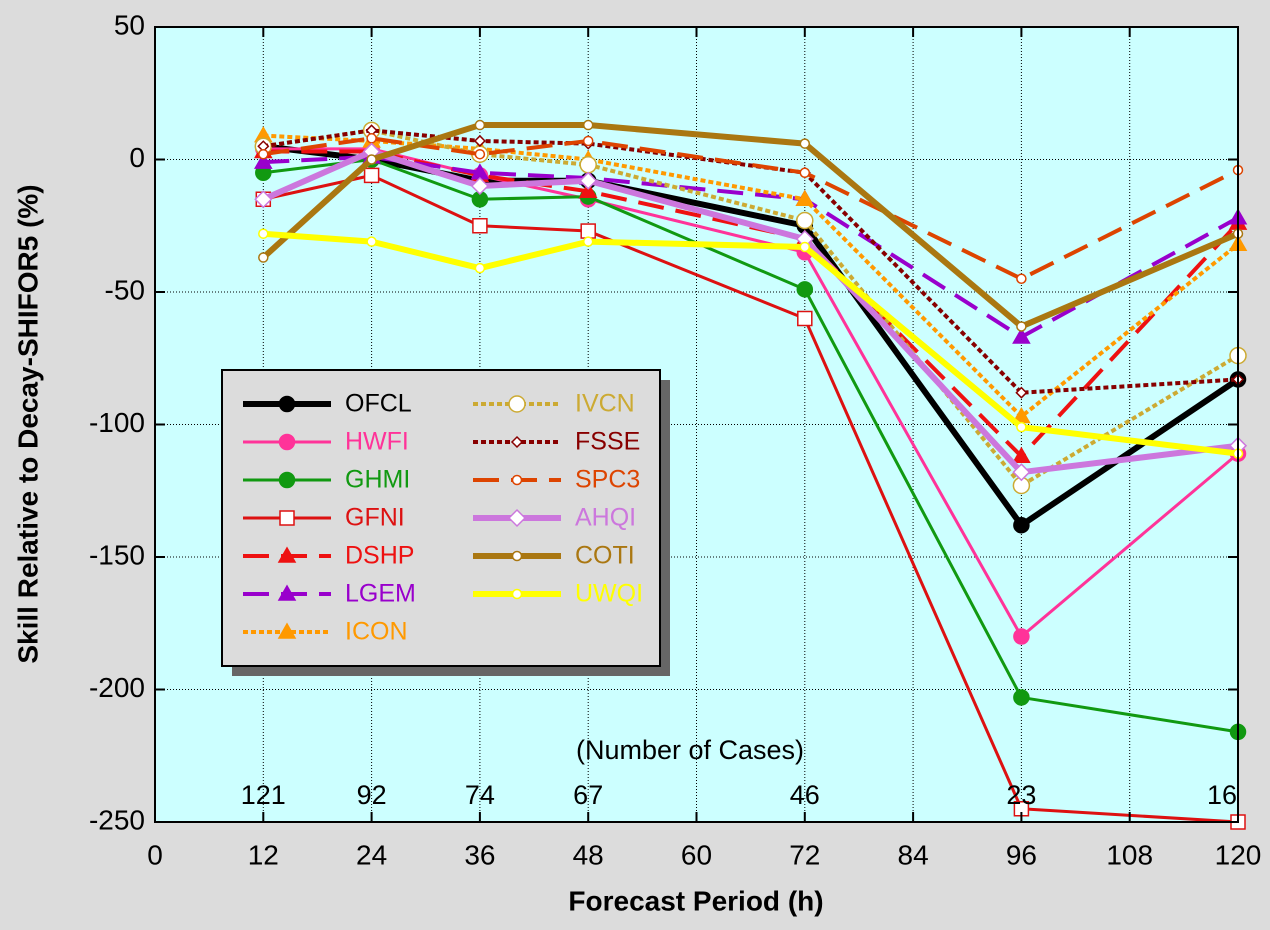  What do you see at coordinates (137, 157) in the screenshot?
I see `y-tick-label: 0` at bounding box center [137, 157].